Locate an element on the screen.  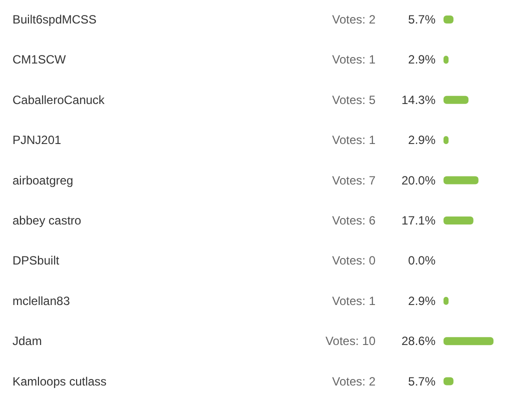
data-label: 17.1% is located at coordinates (418, 221).